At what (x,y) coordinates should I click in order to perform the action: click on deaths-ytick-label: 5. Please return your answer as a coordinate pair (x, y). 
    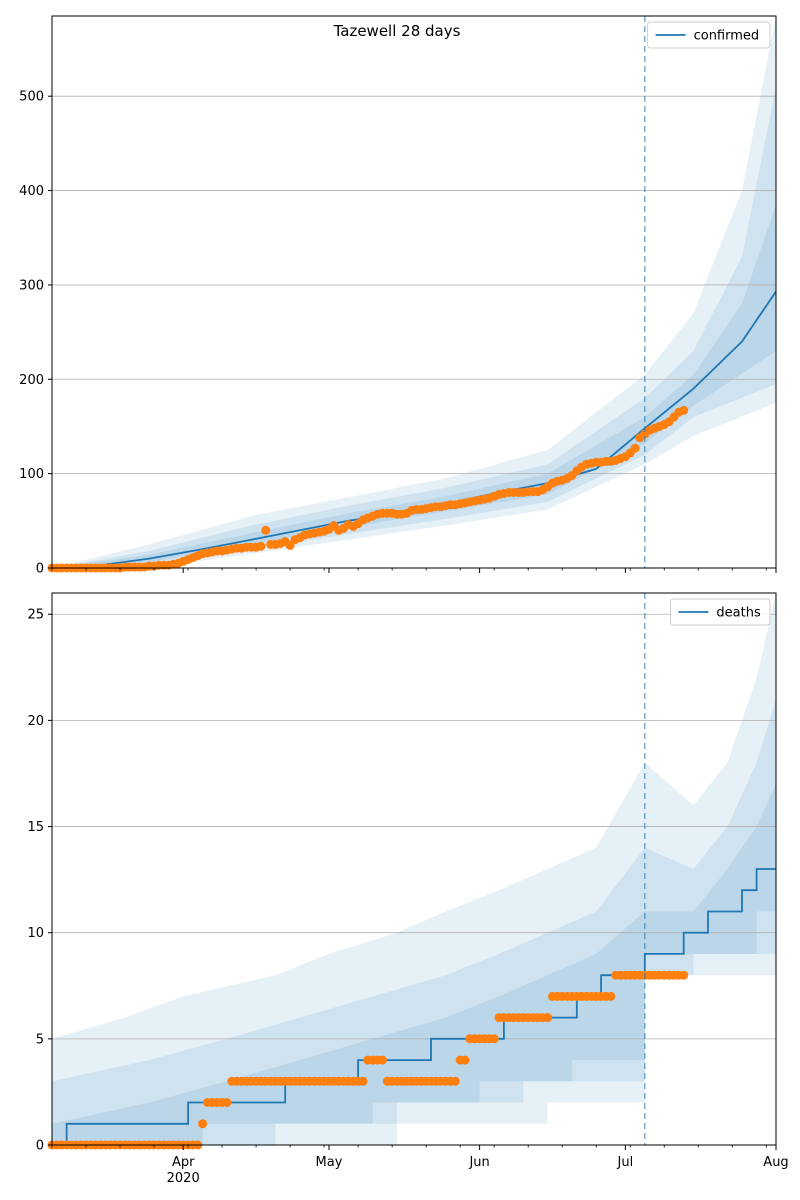
    Looking at the image, I should click on (40, 1039).